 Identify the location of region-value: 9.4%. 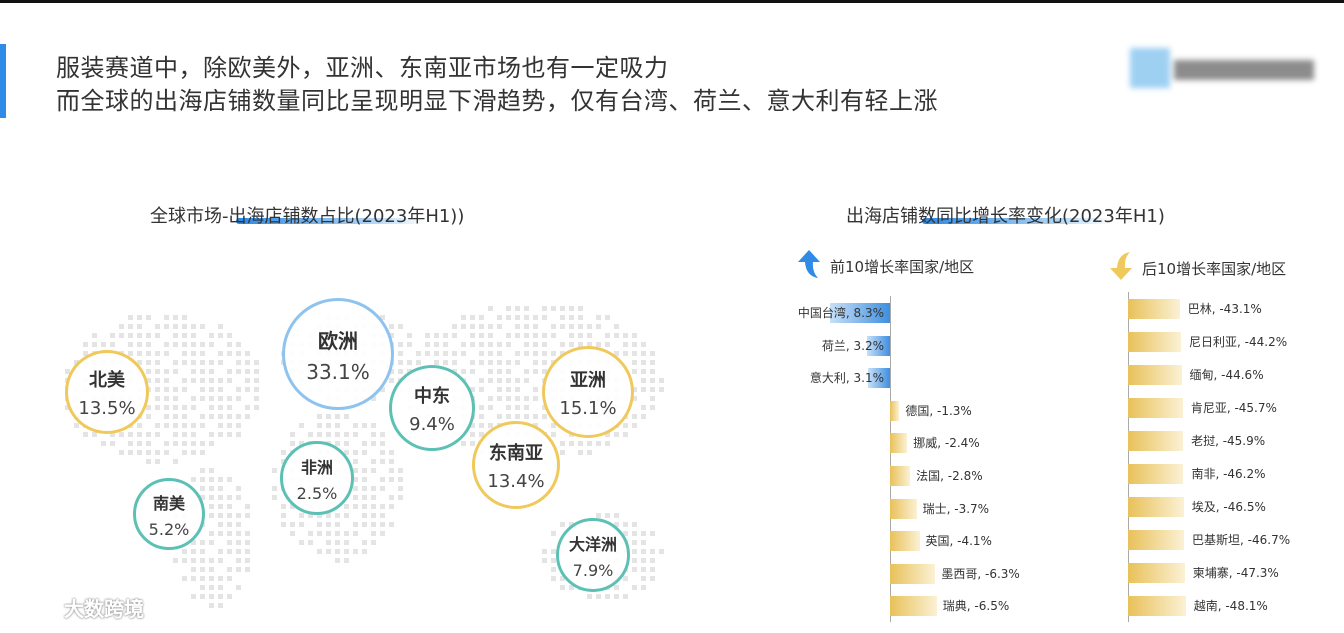
(432, 424).